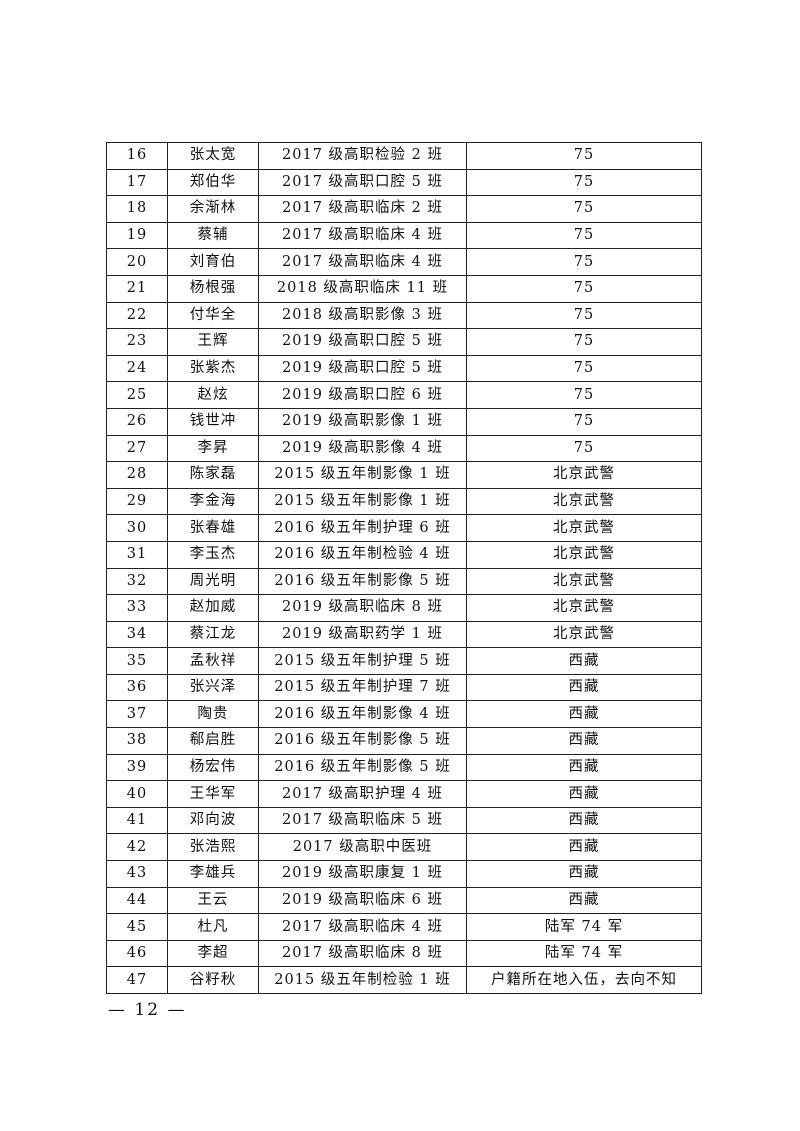 The height and width of the screenshot is (1131, 800). What do you see at coordinates (362, 448) in the screenshot?
I see `class-cell: 2019 级高职影像 4 班` at bounding box center [362, 448].